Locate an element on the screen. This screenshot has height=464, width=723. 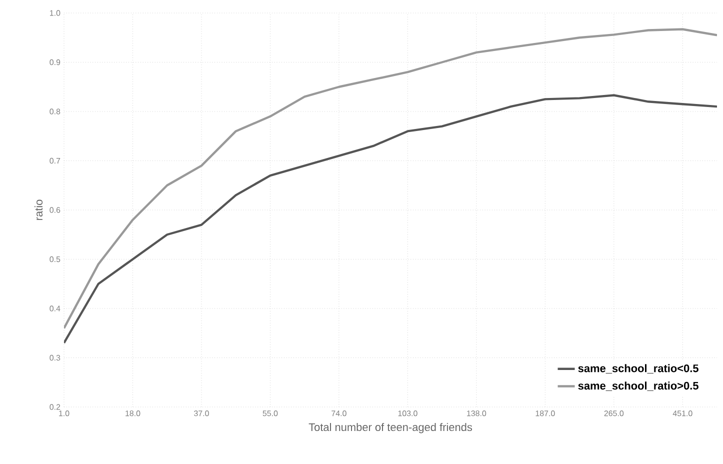
y-axis-title: ratio is located at coordinates (38, 210).